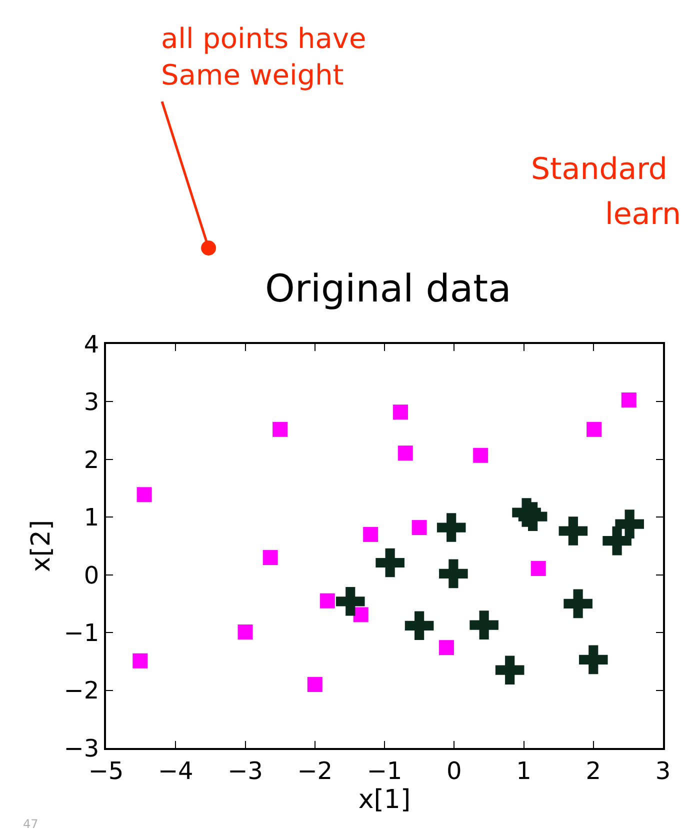  What do you see at coordinates (92, 575) in the screenshot?
I see `y-tick-label: 0` at bounding box center [92, 575].